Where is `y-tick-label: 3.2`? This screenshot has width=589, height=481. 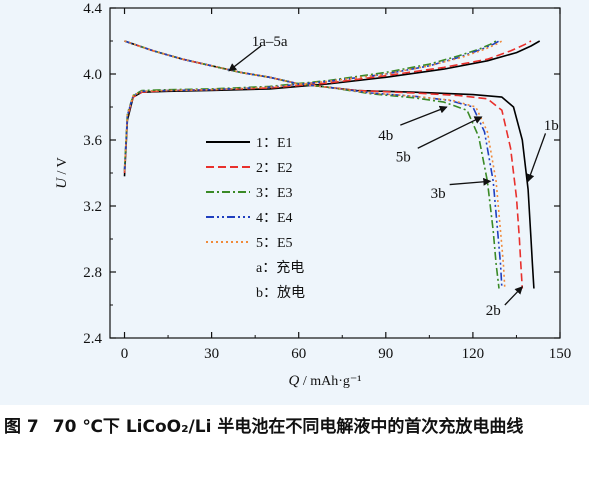 y-tick-label: 3.2 is located at coordinates (92, 207).